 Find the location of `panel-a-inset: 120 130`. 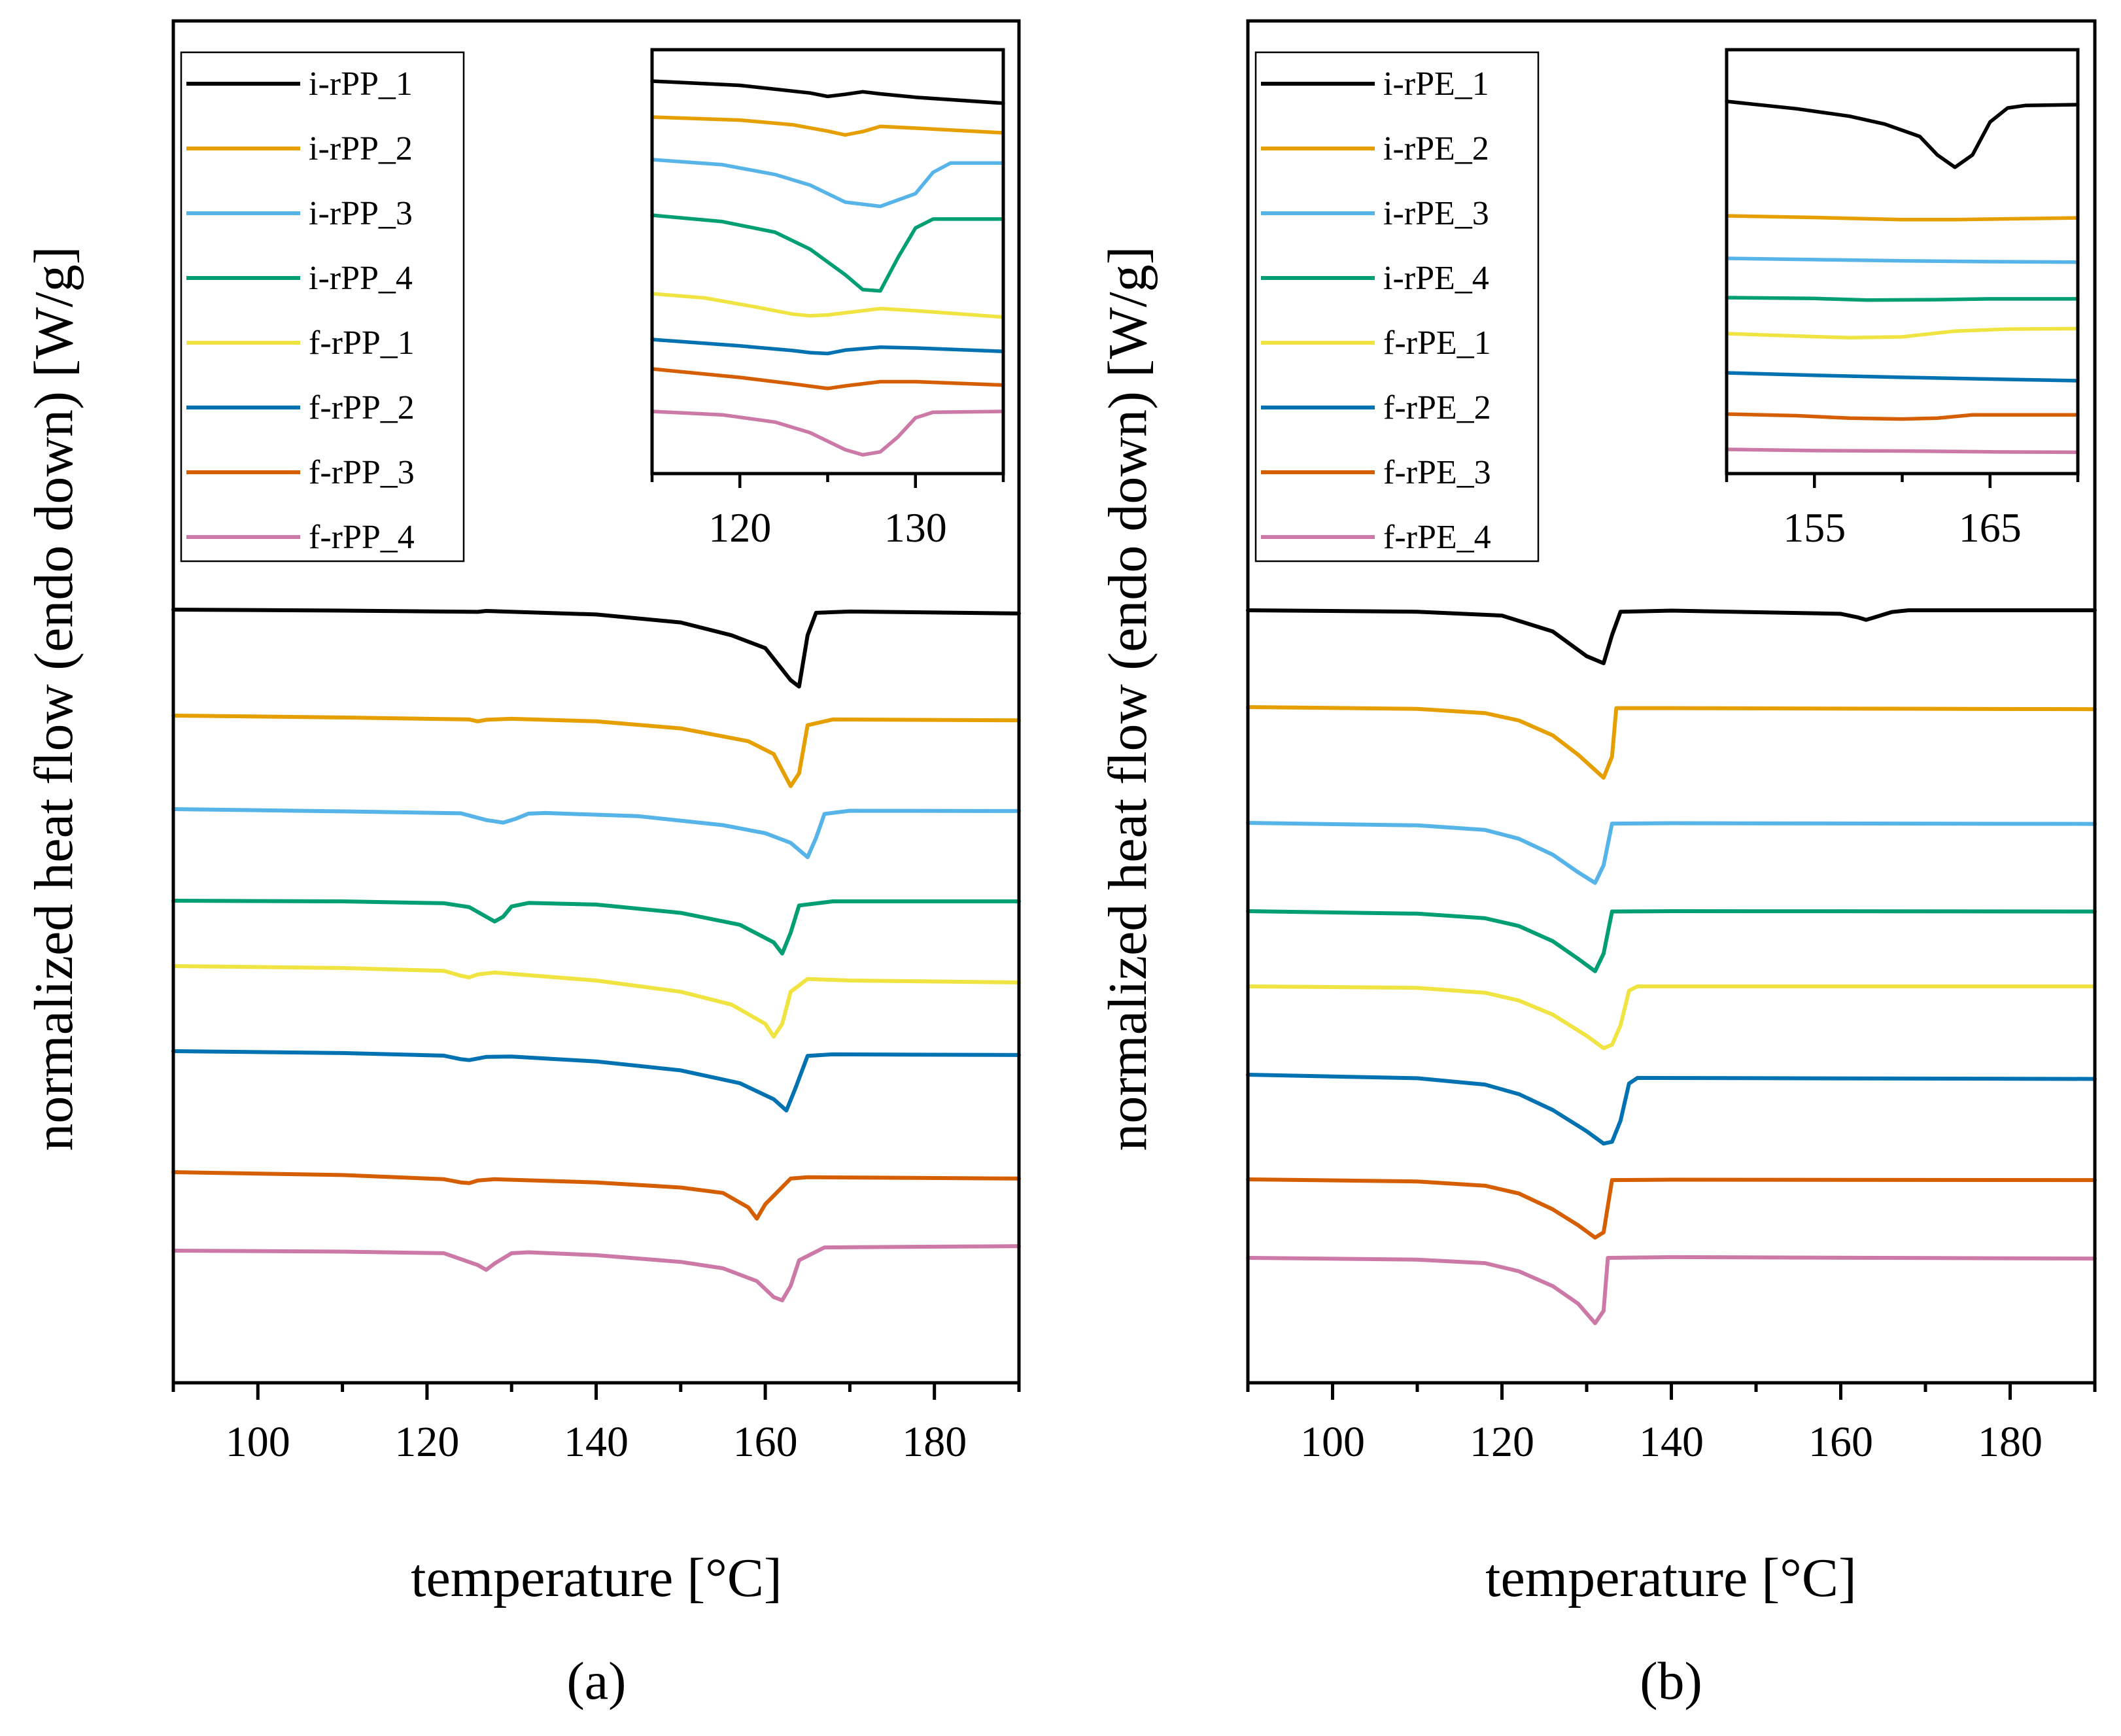

panel-a-inset: 120 130 is located at coordinates (828, 299).